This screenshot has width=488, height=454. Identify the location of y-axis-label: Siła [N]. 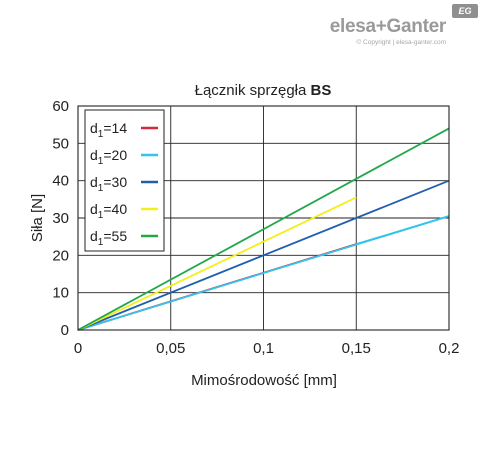
(37, 218).